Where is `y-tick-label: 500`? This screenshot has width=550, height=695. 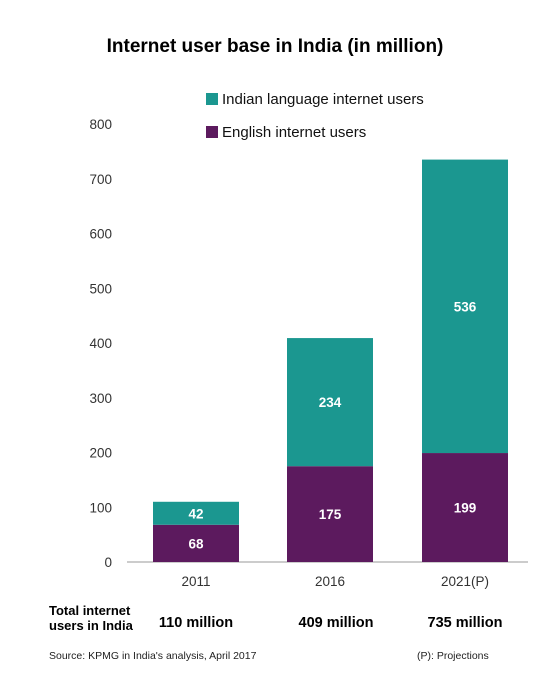
y-tick-label: 500 is located at coordinates (100, 288).